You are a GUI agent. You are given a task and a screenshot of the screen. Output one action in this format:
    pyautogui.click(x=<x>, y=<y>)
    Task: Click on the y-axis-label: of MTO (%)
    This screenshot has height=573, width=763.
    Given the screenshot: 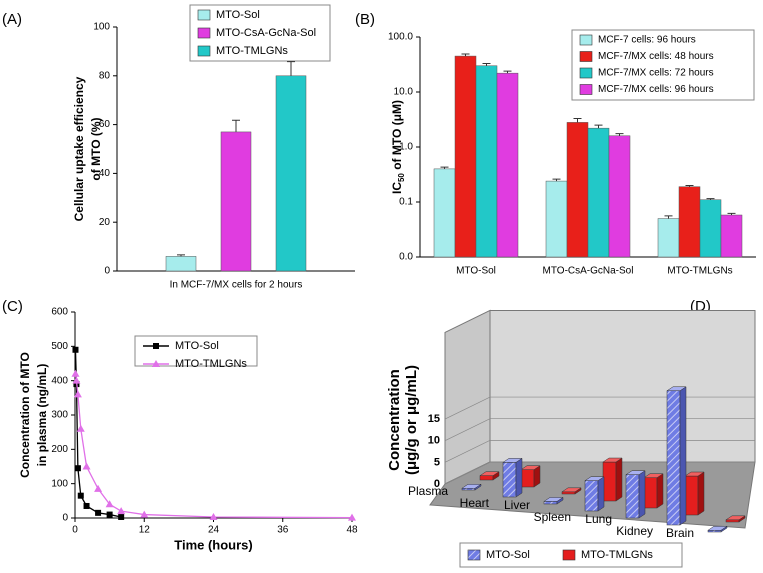 What is the action you would take?
    pyautogui.click(x=96, y=148)
    